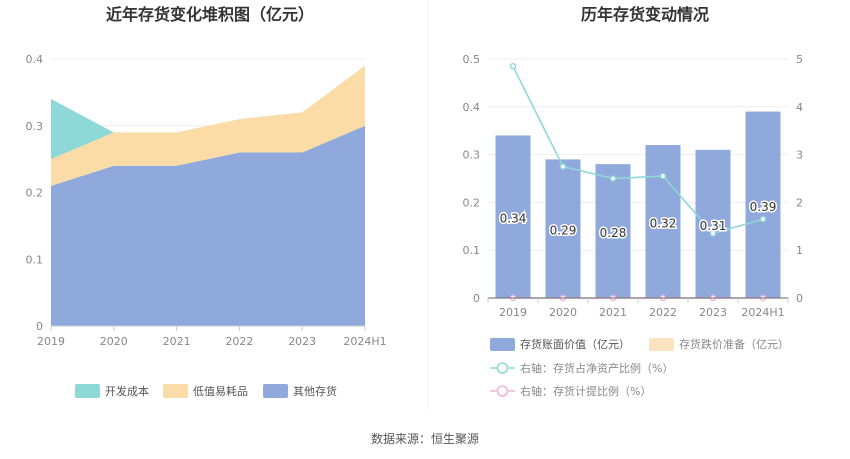  I want to click on right-y-tick-label: 0.5, so click(472, 59).